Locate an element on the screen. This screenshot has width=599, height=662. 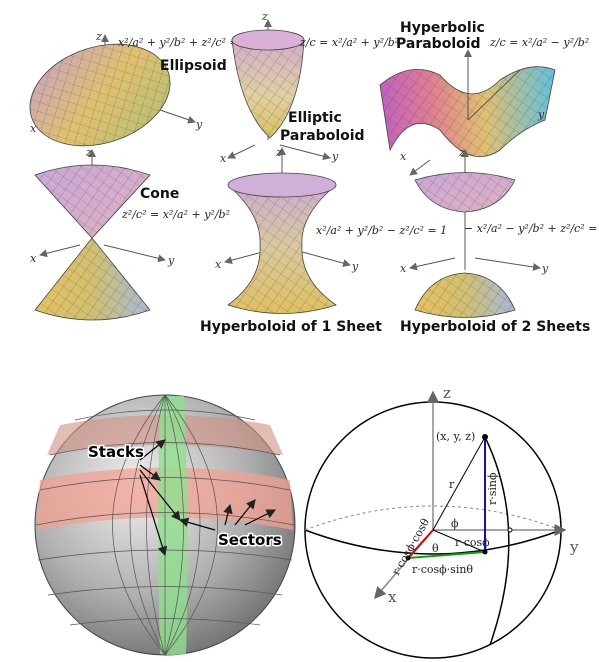
cone-title: Cone is located at coordinates (159, 194).